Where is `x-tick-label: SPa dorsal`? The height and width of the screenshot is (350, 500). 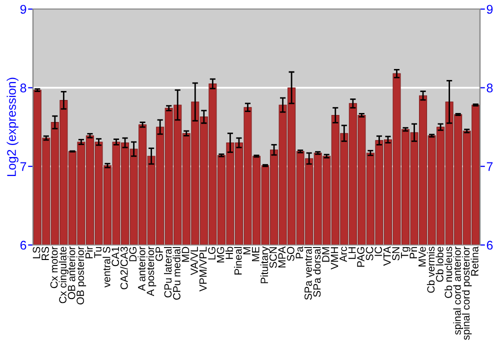
x-tick-label: SPa dorsal is located at coordinates (317, 272).